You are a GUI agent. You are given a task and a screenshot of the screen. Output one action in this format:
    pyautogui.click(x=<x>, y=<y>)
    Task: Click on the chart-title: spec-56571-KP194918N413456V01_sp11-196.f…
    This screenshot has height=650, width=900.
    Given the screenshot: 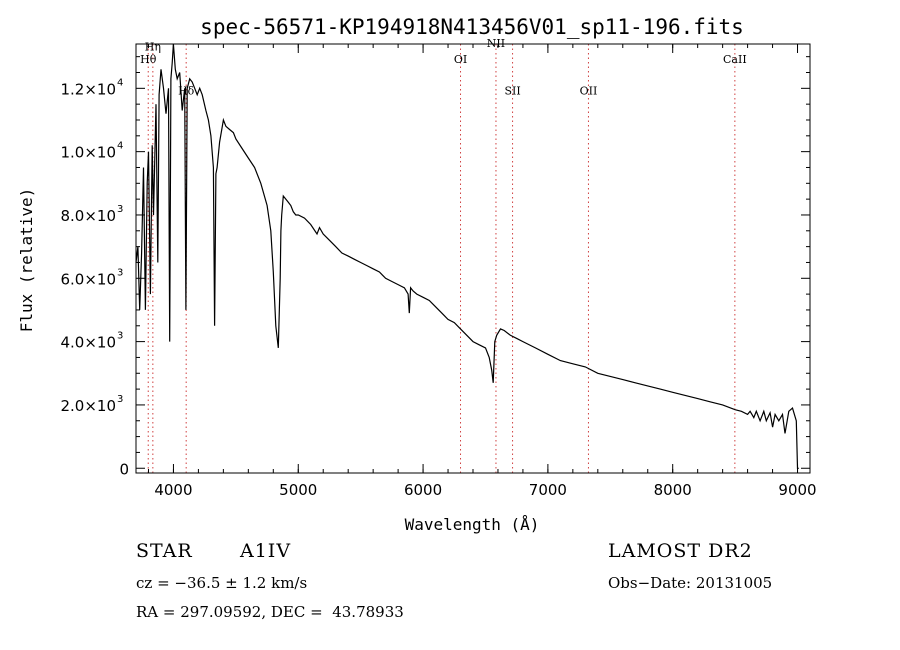 What is the action you would take?
    pyautogui.click(x=472, y=27)
    